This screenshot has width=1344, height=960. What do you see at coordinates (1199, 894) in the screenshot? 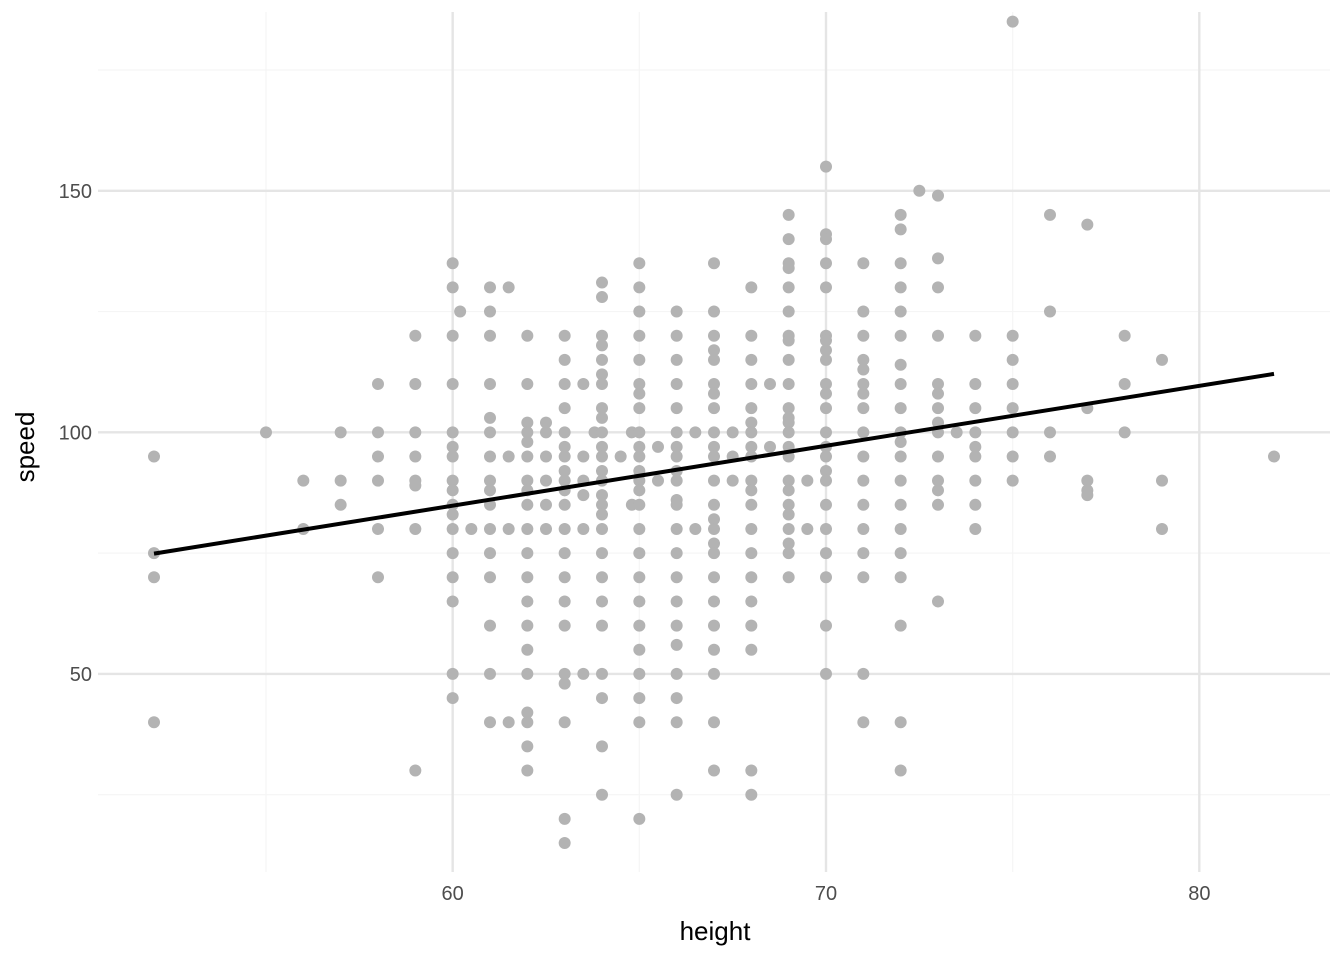
I see `x-tick-label: 80` at bounding box center [1199, 894].